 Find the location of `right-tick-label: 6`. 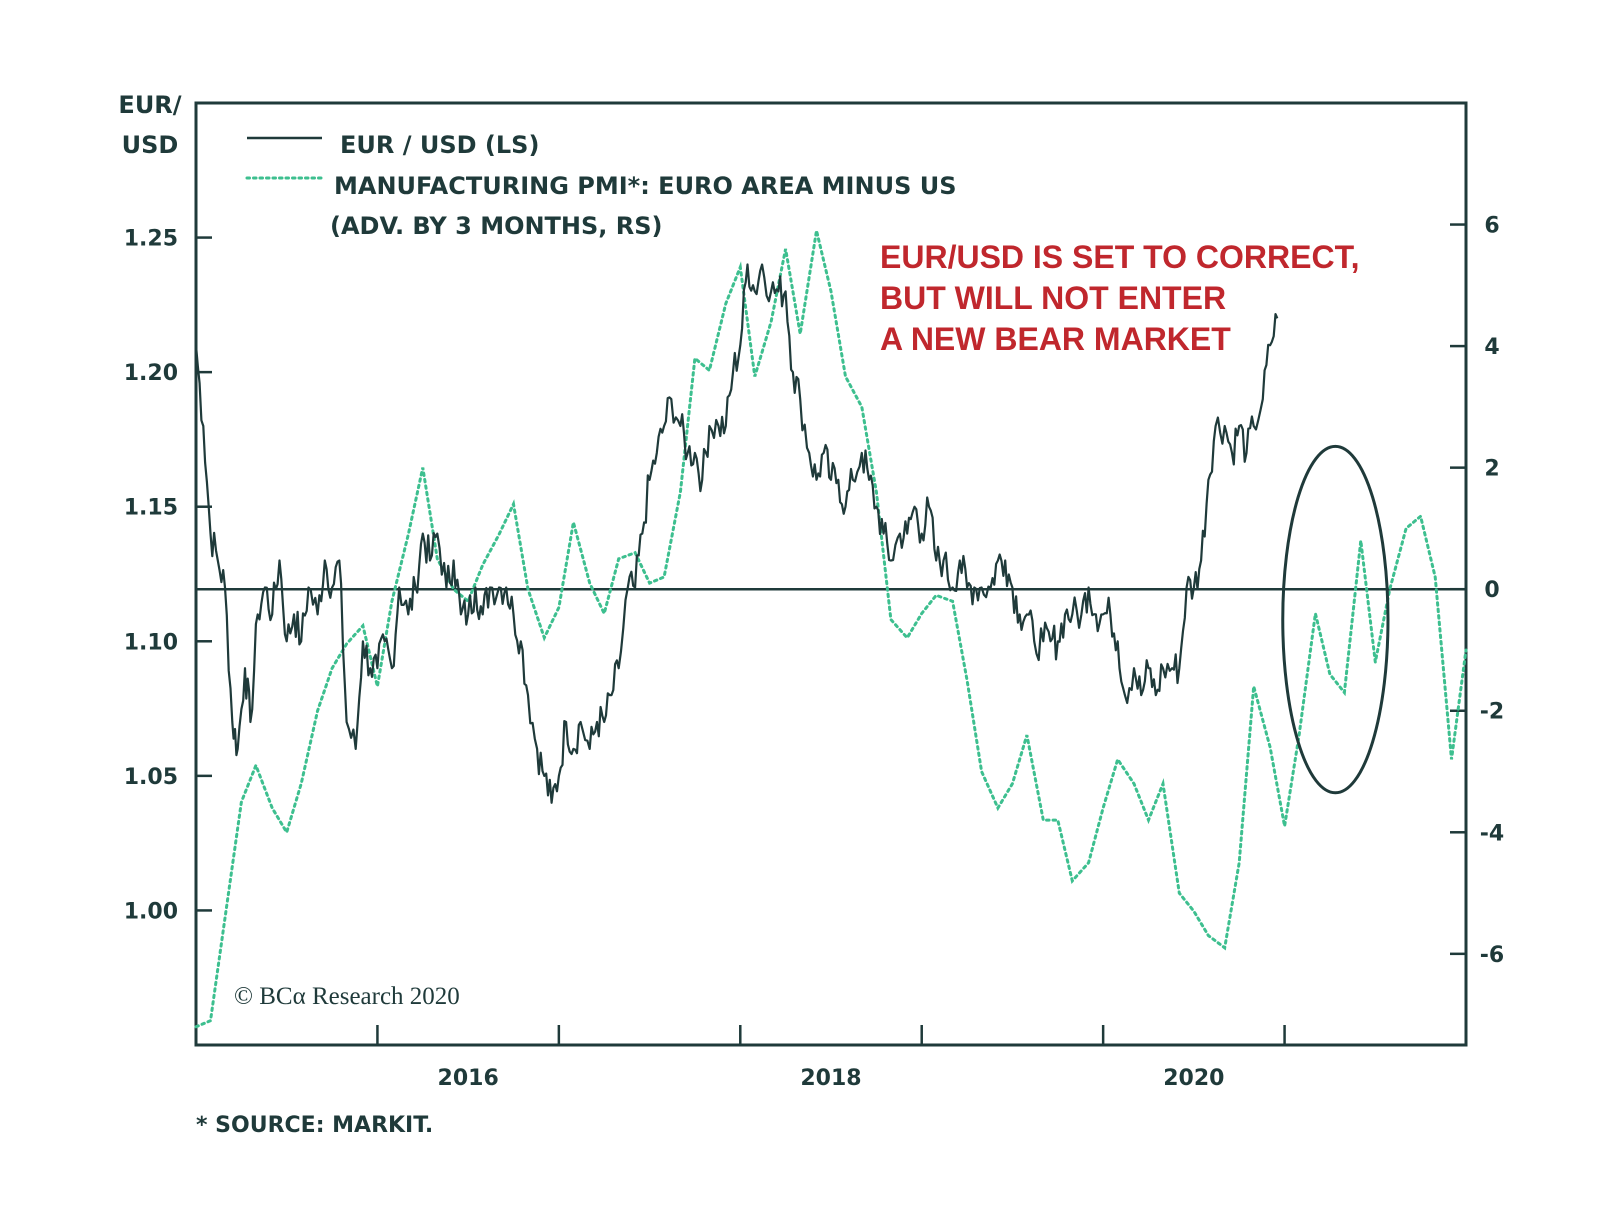

right-tick-label: 6 is located at coordinates (1491, 226).